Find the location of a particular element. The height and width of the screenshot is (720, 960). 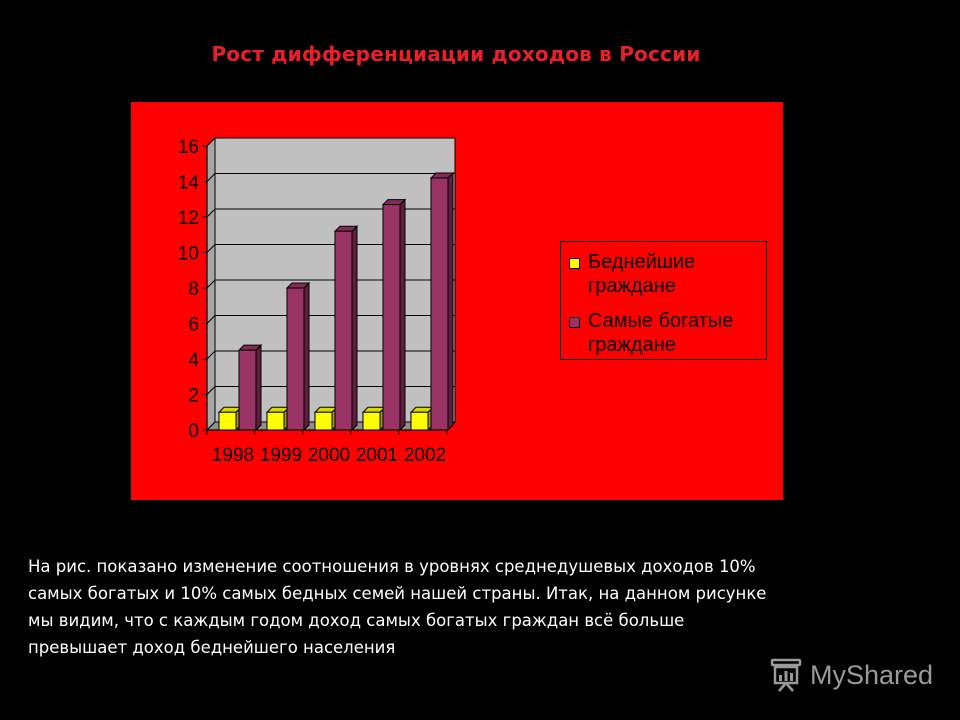

y-tick-label: 0 is located at coordinates (193, 431).